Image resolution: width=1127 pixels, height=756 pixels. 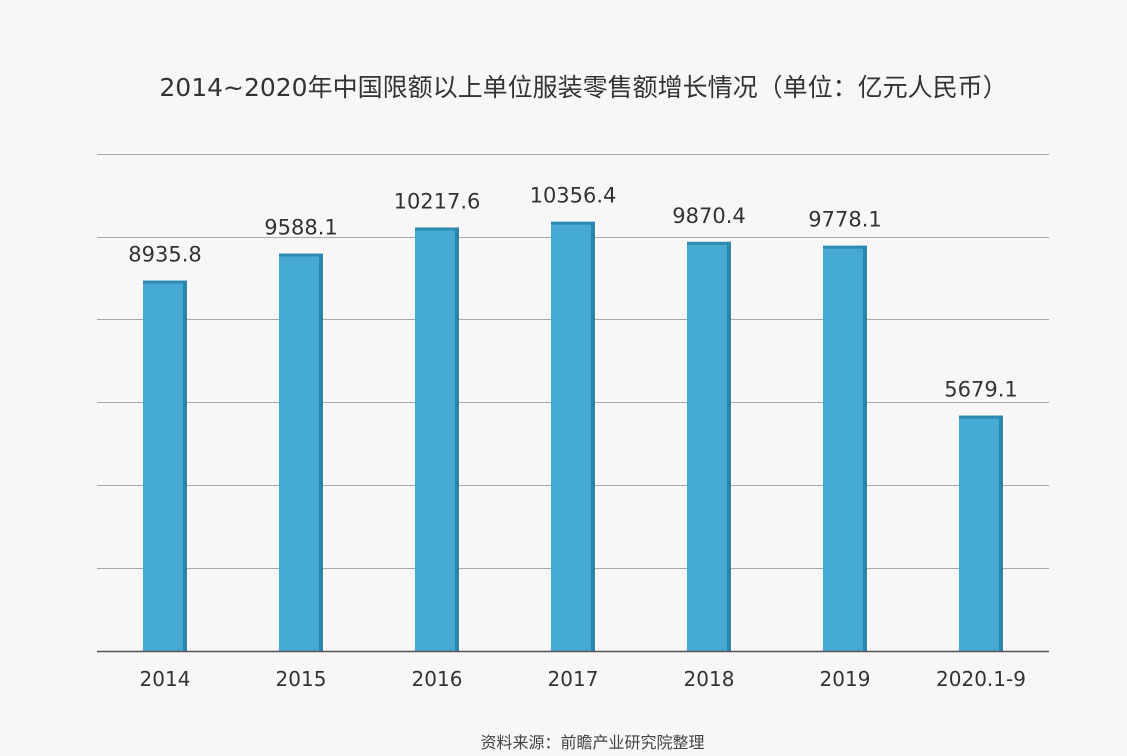 I want to click on x-tick-label: 2018, so click(x=709, y=679).